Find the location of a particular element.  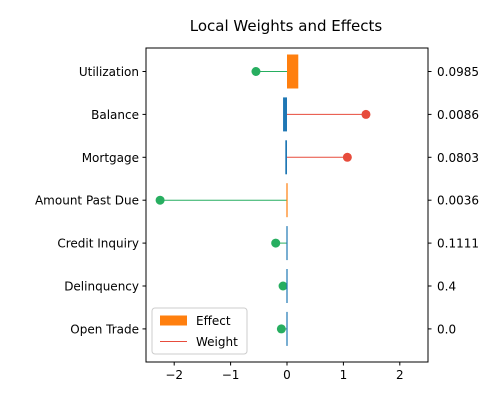

category-label: Open Trade is located at coordinates (104, 329).